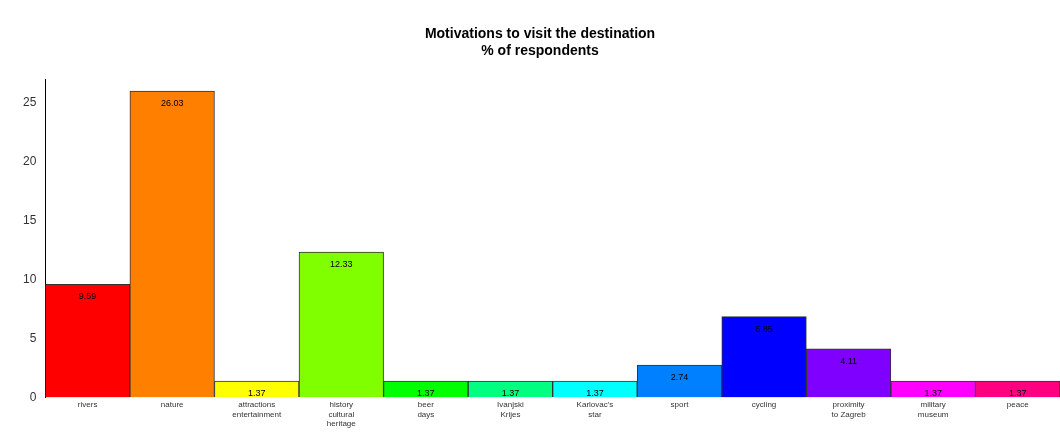 The height and width of the screenshot is (442, 1060). What do you see at coordinates (29, 220) in the screenshot?
I see `y-tick-label: 15` at bounding box center [29, 220].